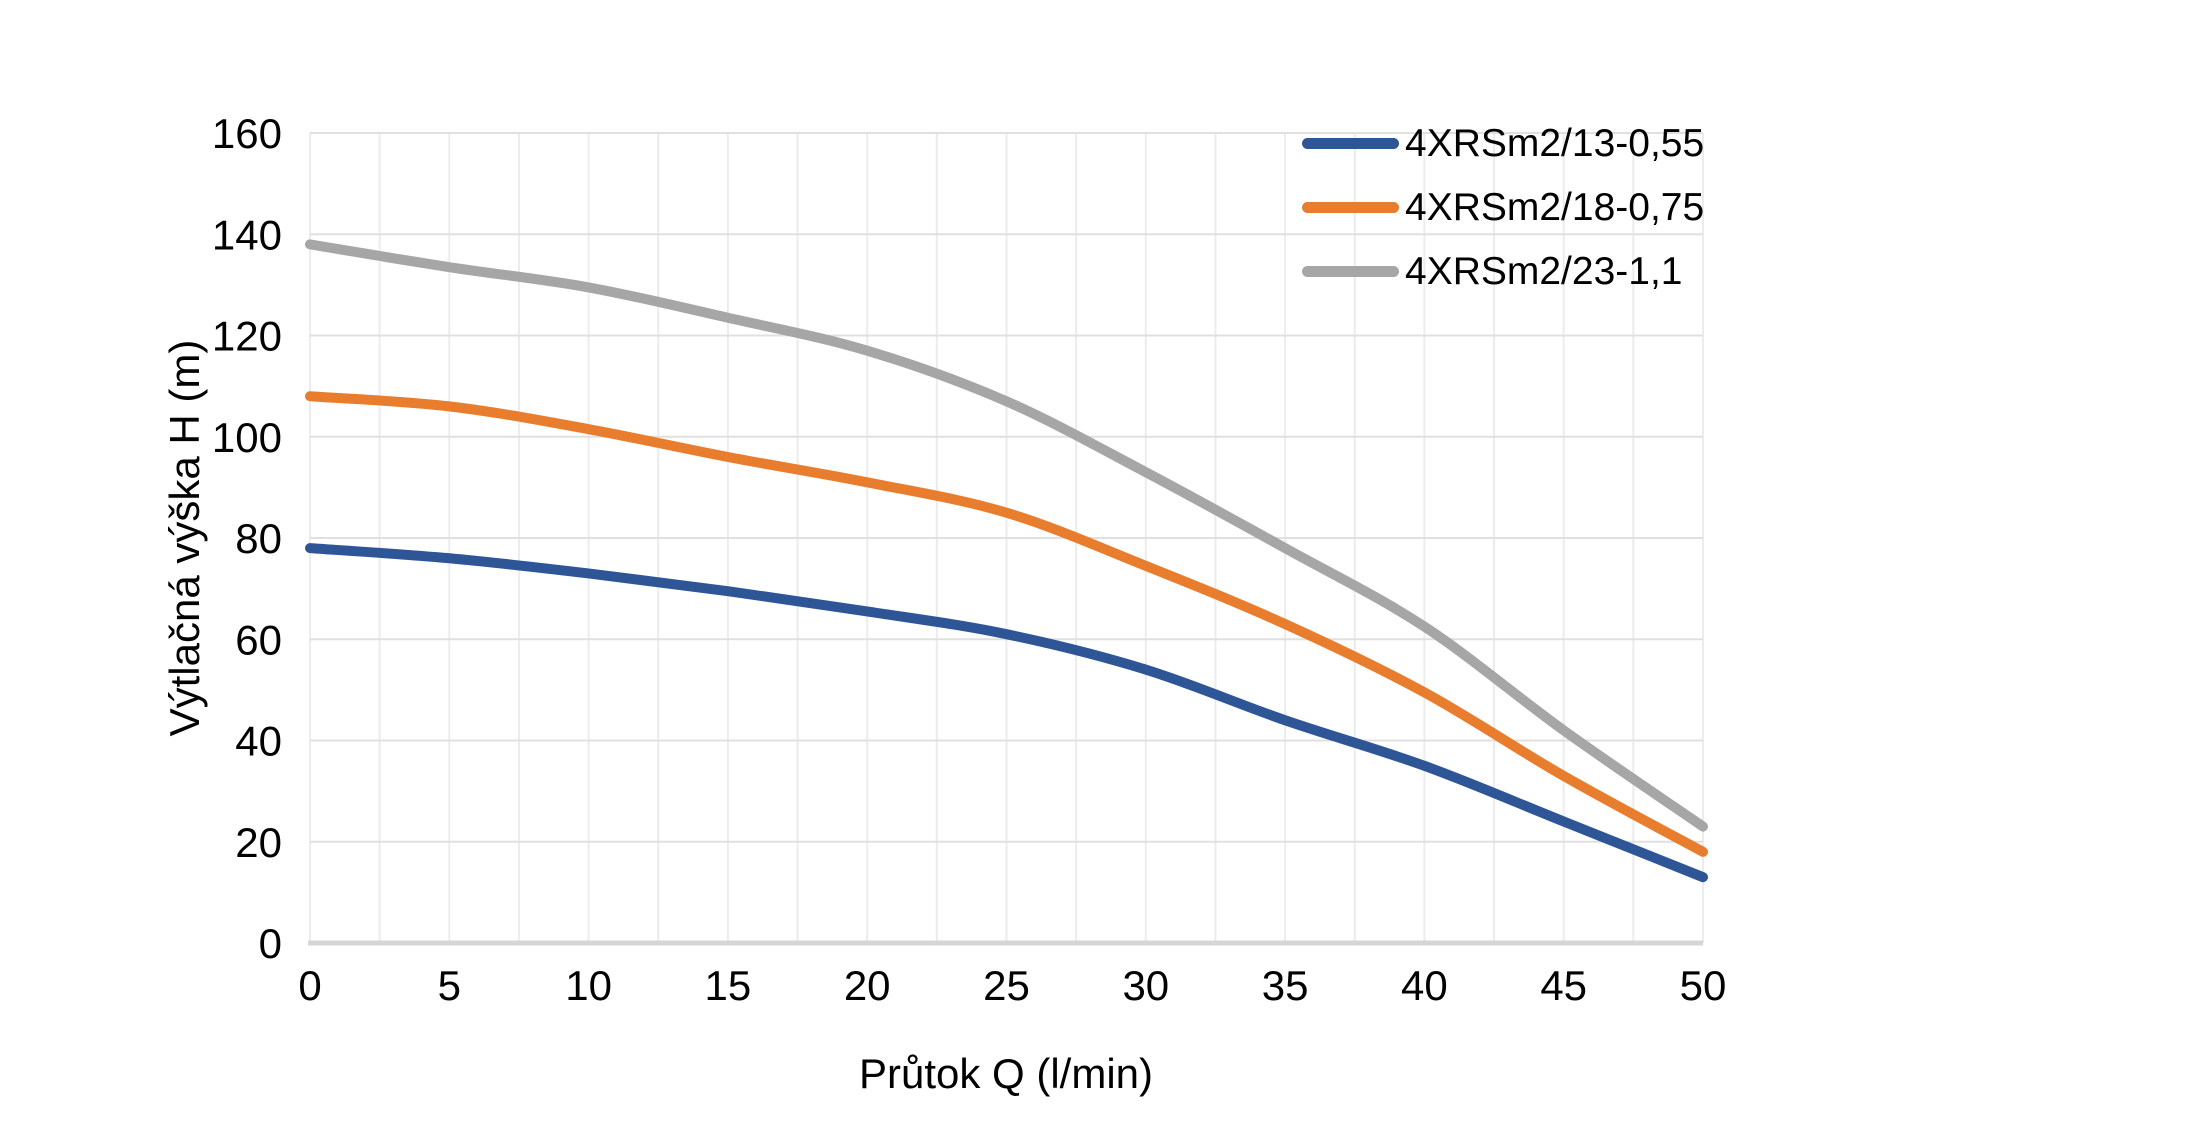 The width and height of the screenshot is (2197, 1121). What do you see at coordinates (247, 437) in the screenshot?
I see `y-tick-label: 100` at bounding box center [247, 437].